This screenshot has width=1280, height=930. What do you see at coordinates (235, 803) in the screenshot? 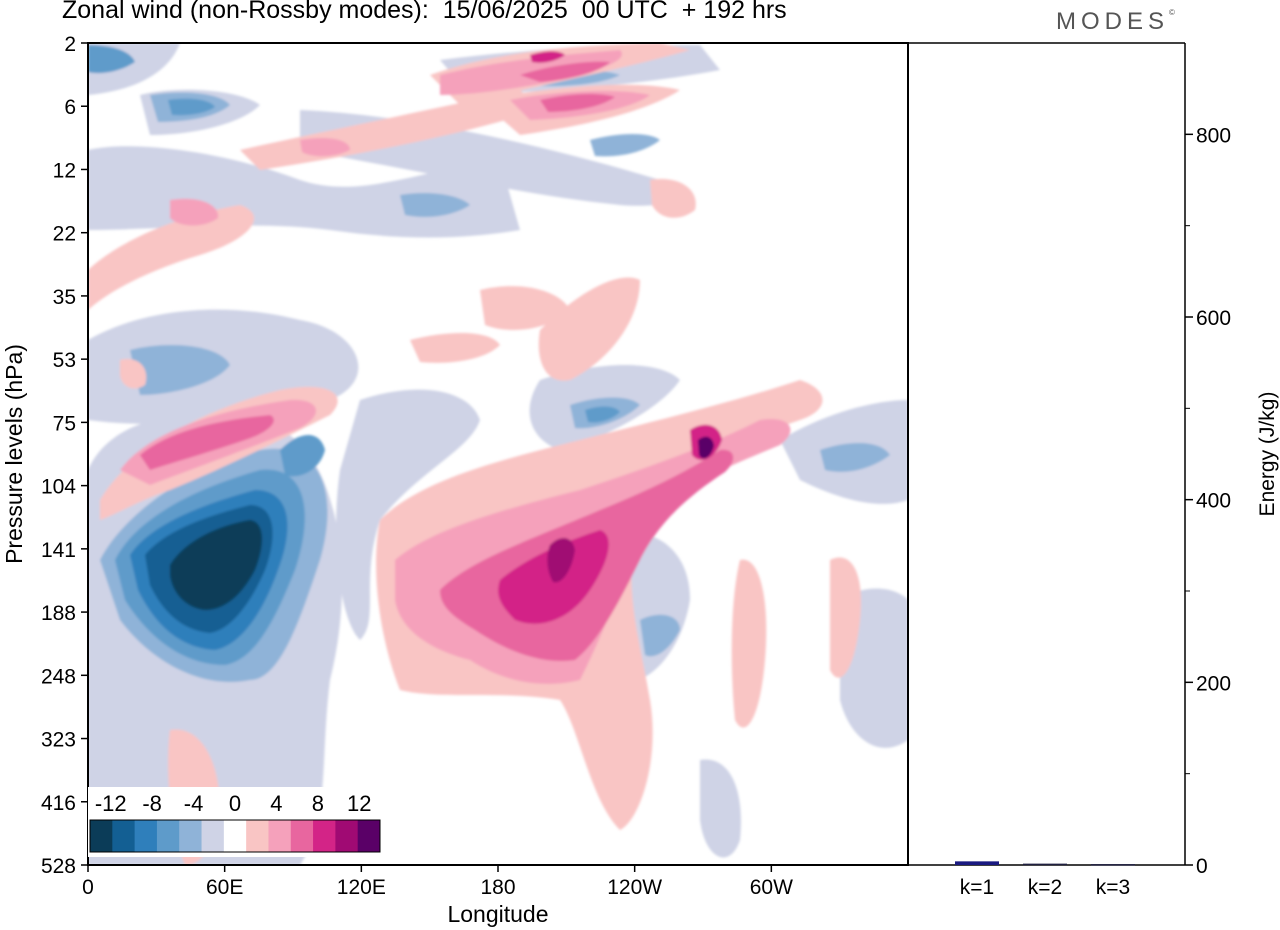
I see `colorbar-label: 0` at bounding box center [235, 803].